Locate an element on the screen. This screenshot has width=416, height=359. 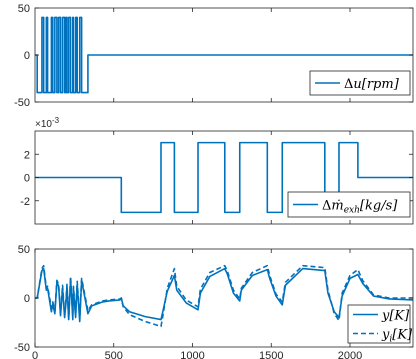
legend: Δṁexh[kg/s] is located at coordinates (349, 204).